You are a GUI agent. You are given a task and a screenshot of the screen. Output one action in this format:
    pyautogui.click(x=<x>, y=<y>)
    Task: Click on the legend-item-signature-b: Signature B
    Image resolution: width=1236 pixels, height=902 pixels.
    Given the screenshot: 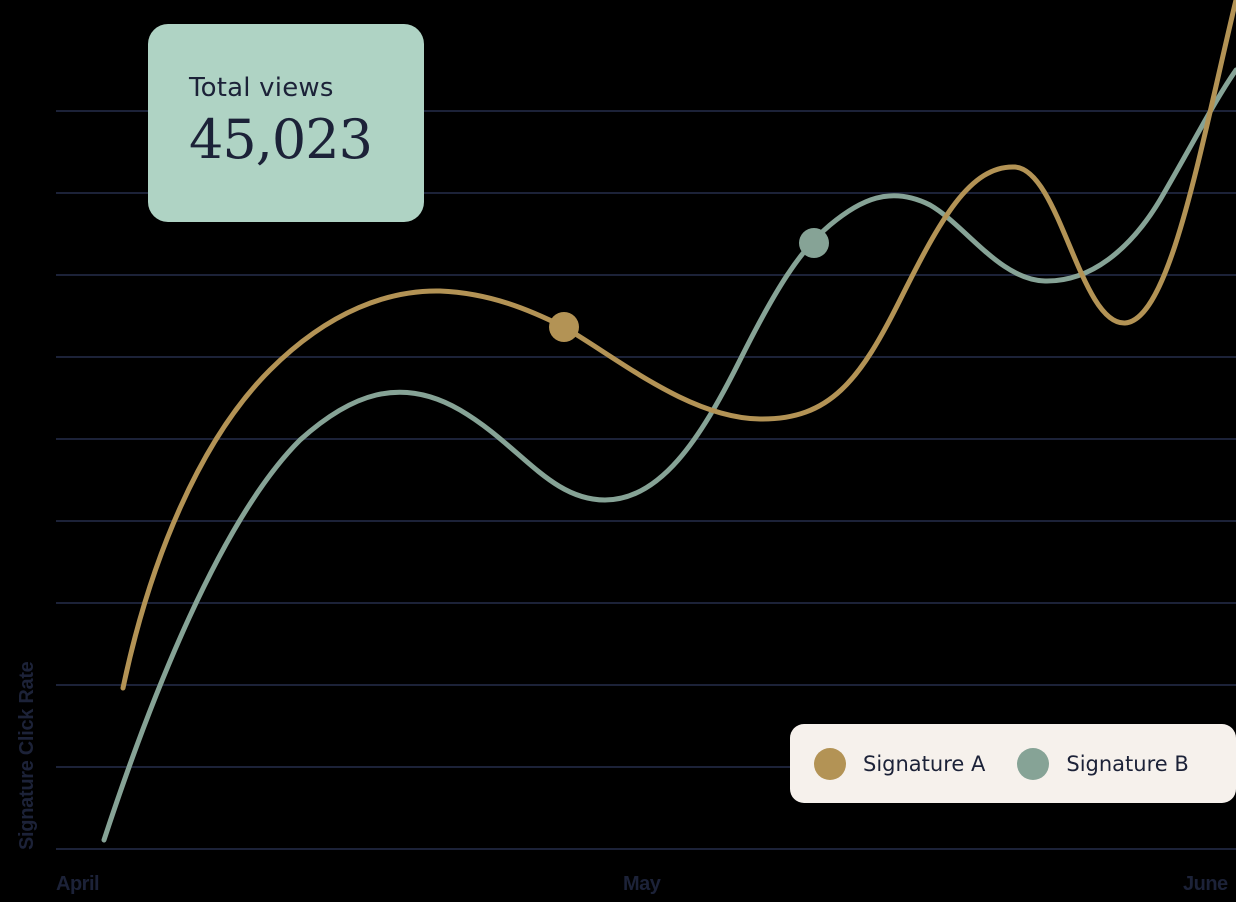 What is the action you would take?
    pyautogui.click(x=1103, y=763)
    